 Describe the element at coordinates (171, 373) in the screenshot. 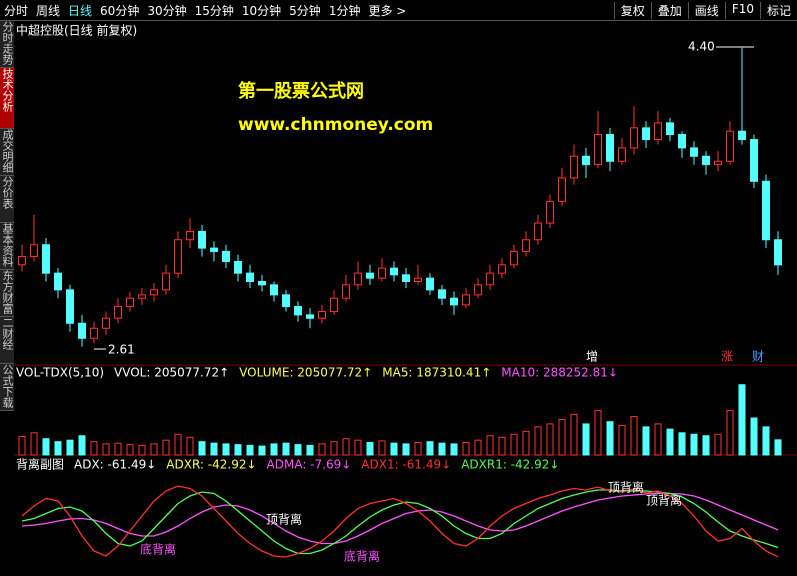

I see `panel-header: VVOL: 205077.72↑` at that location.